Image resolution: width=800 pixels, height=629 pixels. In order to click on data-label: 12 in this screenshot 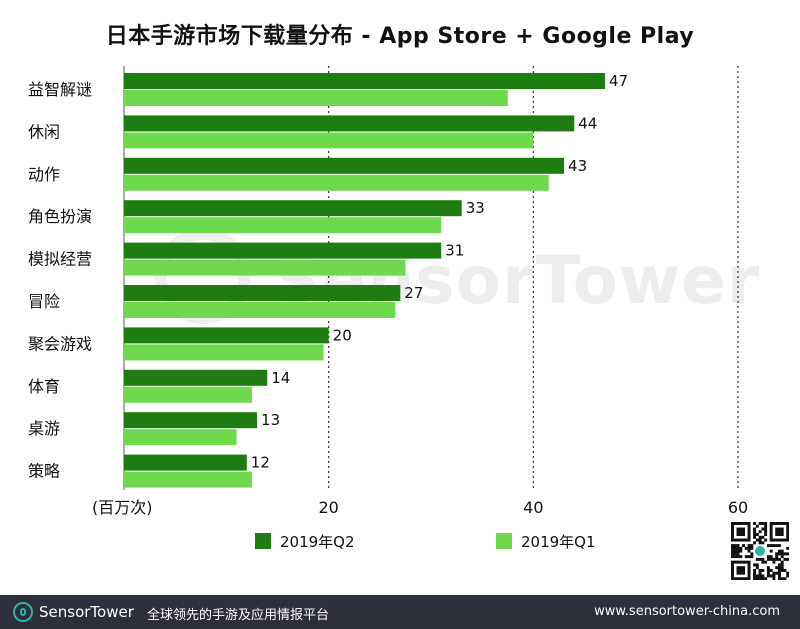, I will do `click(260, 463)`.